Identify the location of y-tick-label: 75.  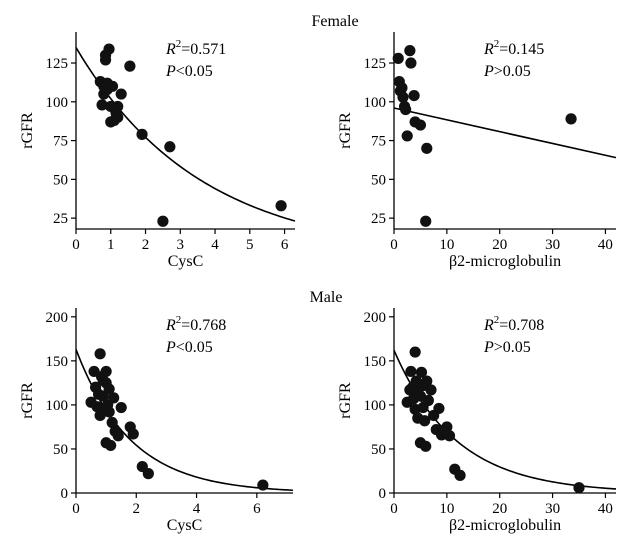
(60, 142).